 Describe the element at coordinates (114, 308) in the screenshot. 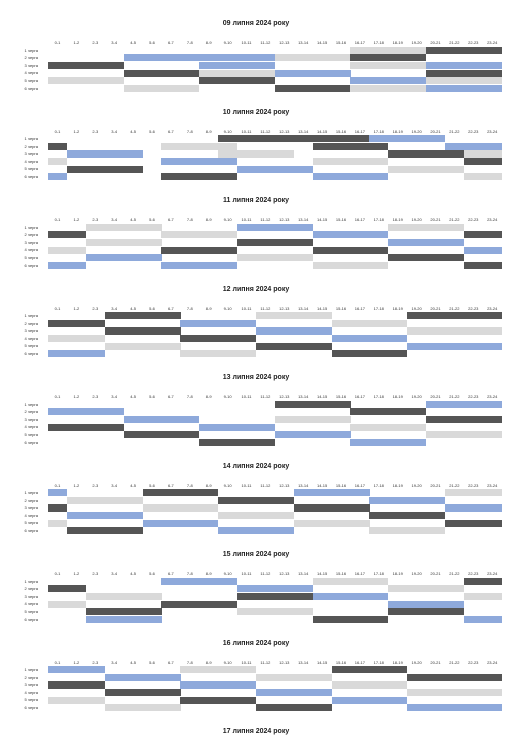

I see `hour-label: 3-4` at that location.